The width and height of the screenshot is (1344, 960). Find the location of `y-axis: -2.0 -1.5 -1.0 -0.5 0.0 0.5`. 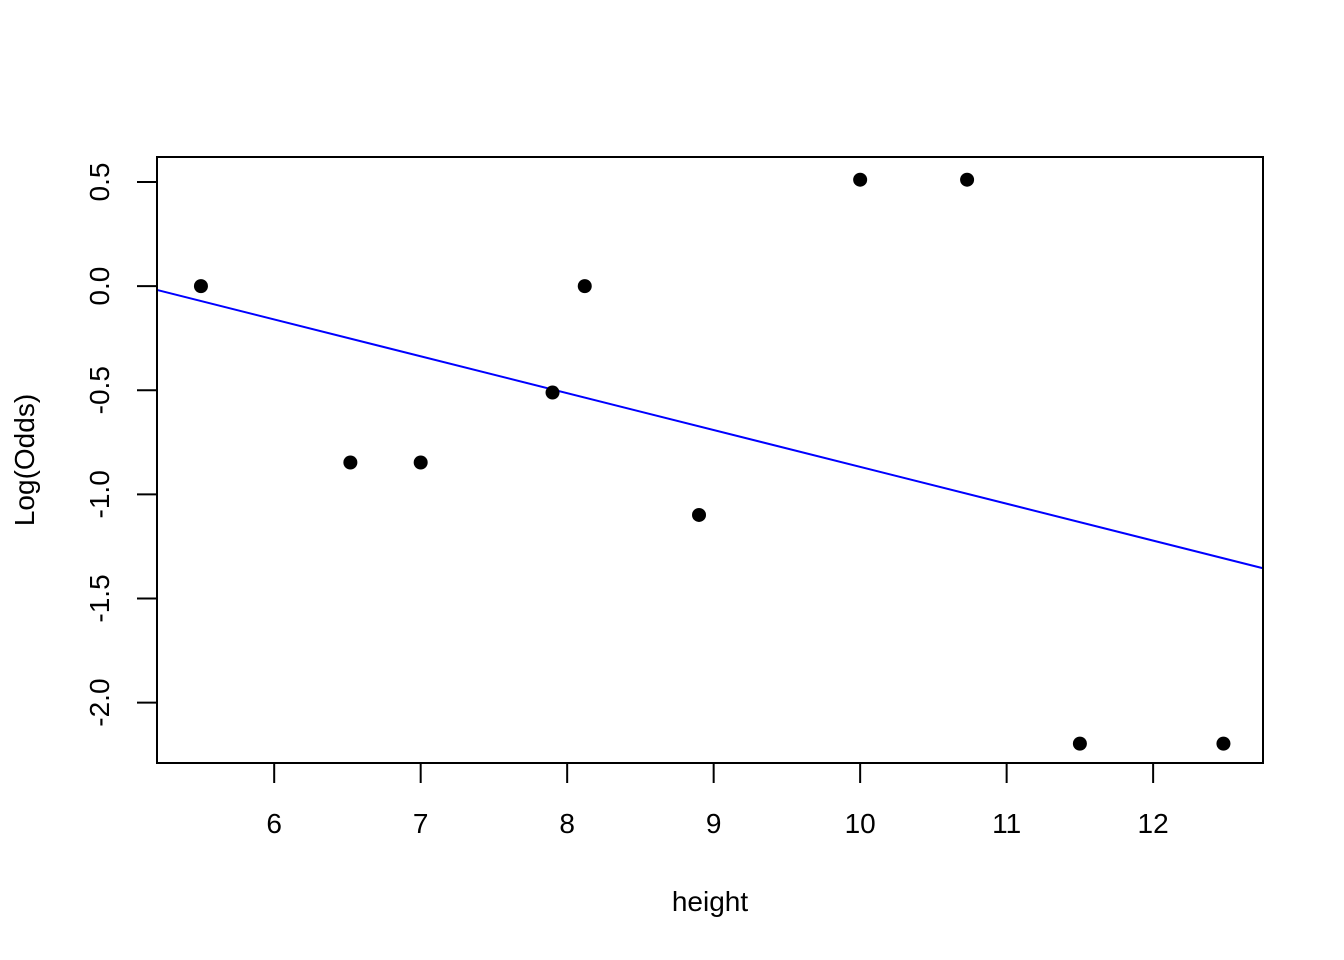

y-axis: -2.0 -1.5 -1.0 -0.5 0.0 0.5 is located at coordinates (121, 445).